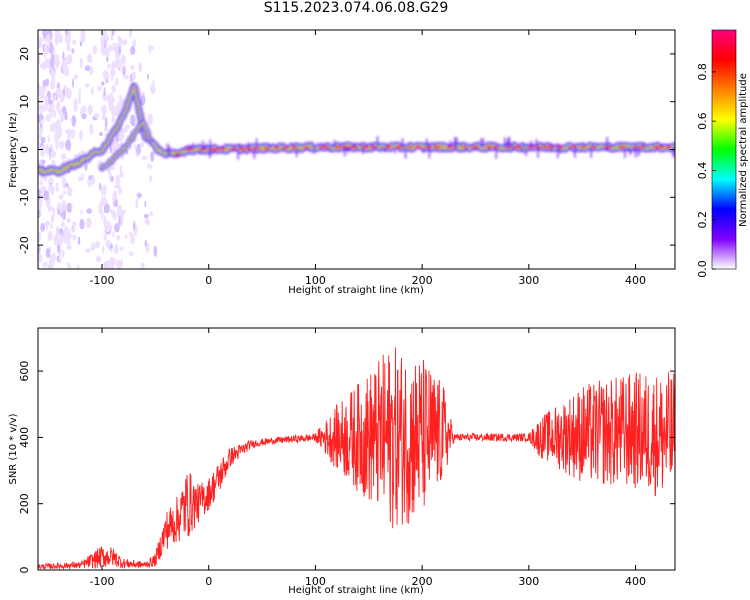 This screenshot has width=750, height=600. What do you see at coordinates (315, 581) in the screenshot?
I see `snr-x-tick-label: 100` at bounding box center [315, 581].